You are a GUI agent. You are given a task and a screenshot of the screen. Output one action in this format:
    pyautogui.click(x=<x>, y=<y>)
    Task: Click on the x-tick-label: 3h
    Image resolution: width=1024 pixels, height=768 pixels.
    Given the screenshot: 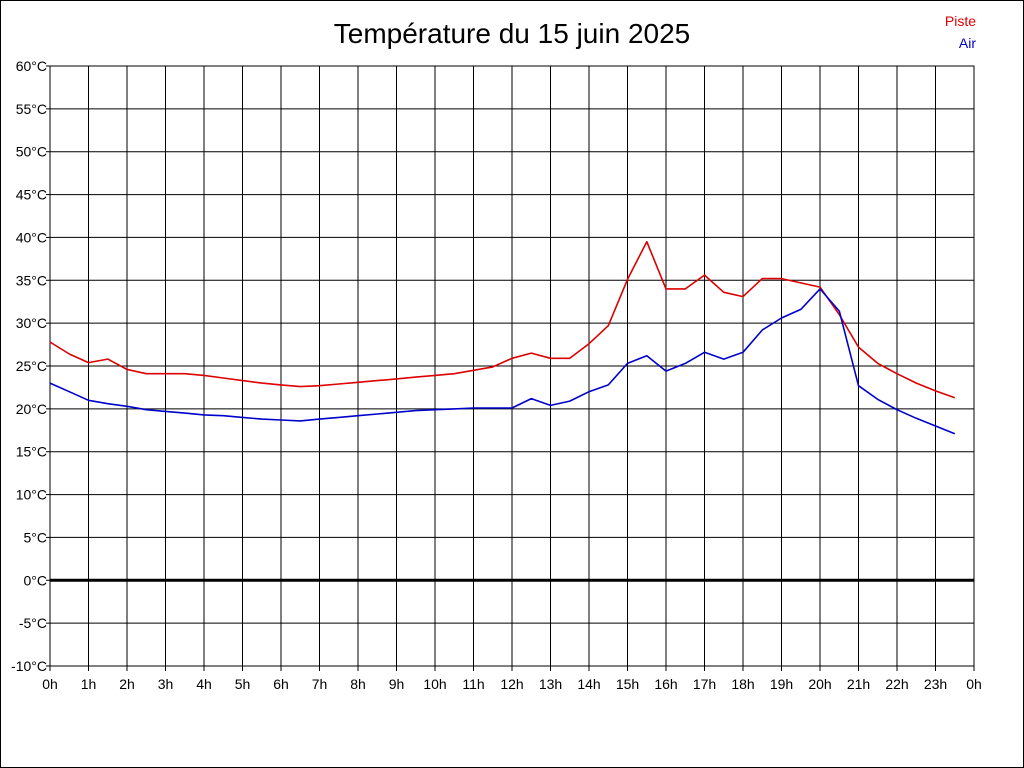 What is the action you would take?
    pyautogui.click(x=166, y=684)
    